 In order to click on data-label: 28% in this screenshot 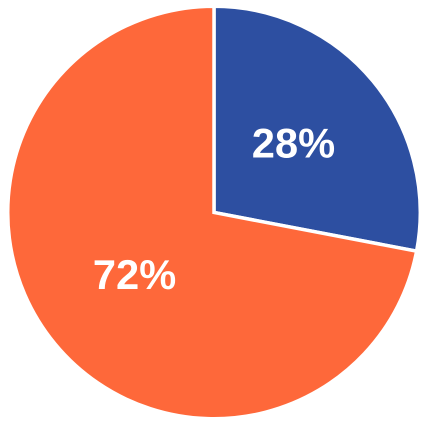, I will do `click(293, 143)`.